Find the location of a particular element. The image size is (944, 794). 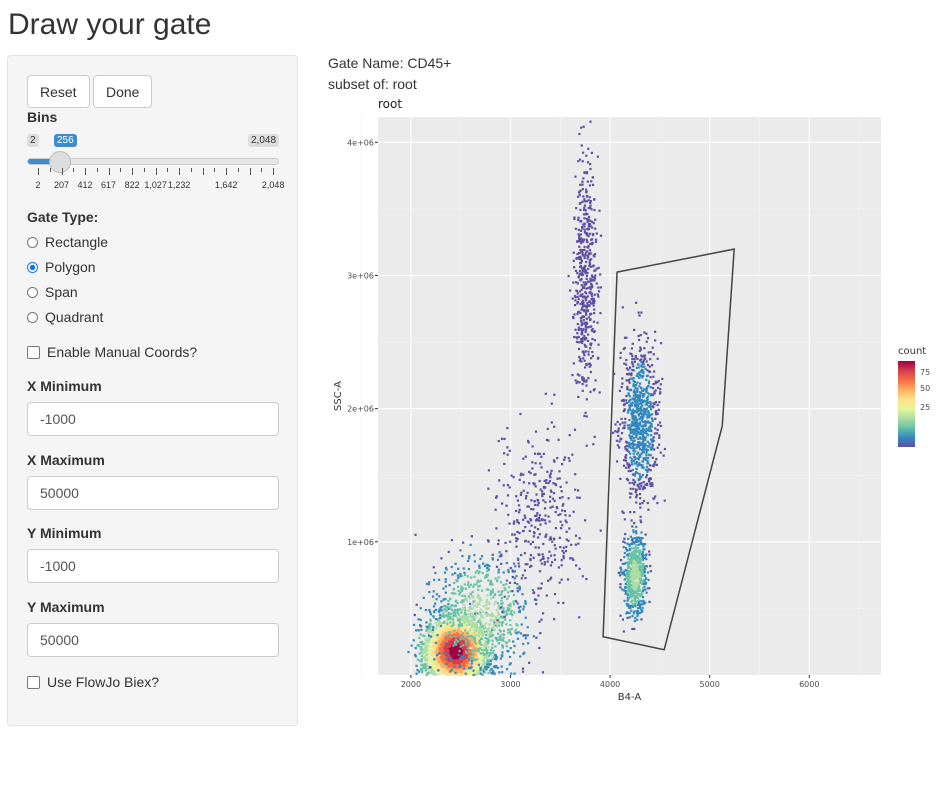

gate-type-span: Span is located at coordinates (52, 292).